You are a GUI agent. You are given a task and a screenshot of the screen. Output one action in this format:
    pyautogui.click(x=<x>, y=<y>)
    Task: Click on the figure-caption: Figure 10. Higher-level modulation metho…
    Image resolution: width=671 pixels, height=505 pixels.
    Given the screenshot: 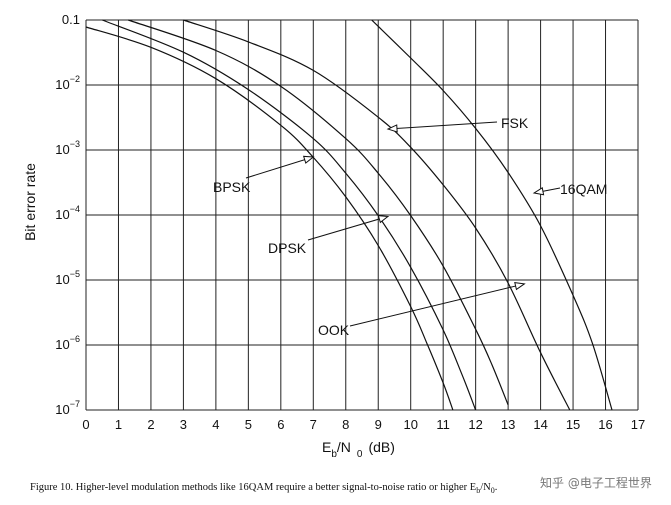 What is the action you would take?
    pyautogui.click(x=264, y=489)
    